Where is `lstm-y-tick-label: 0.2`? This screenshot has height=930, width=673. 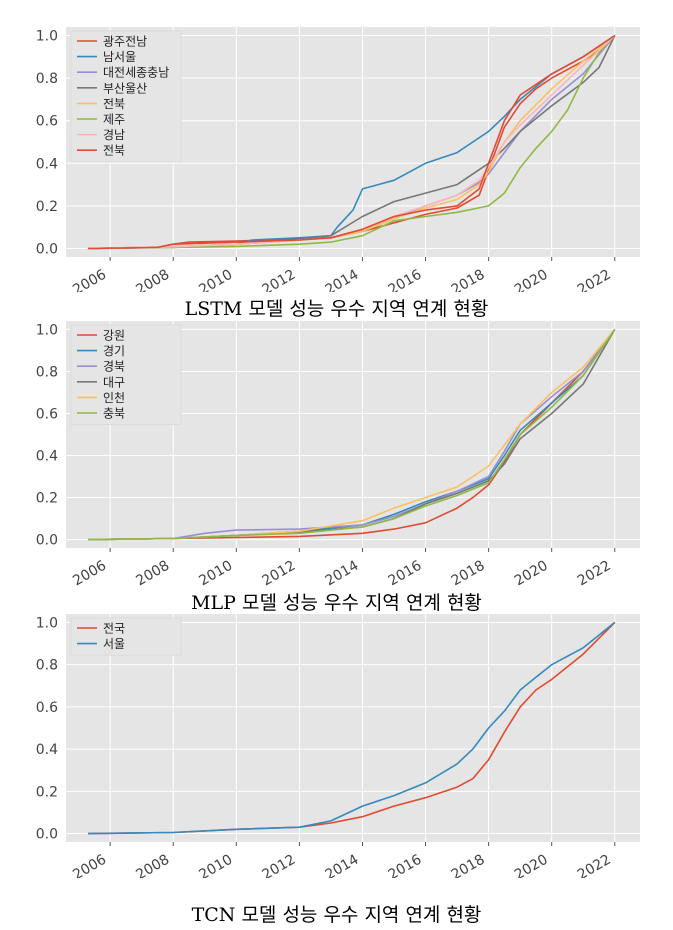
lstm-y-tick-label: 0.2 is located at coordinates (47, 207).